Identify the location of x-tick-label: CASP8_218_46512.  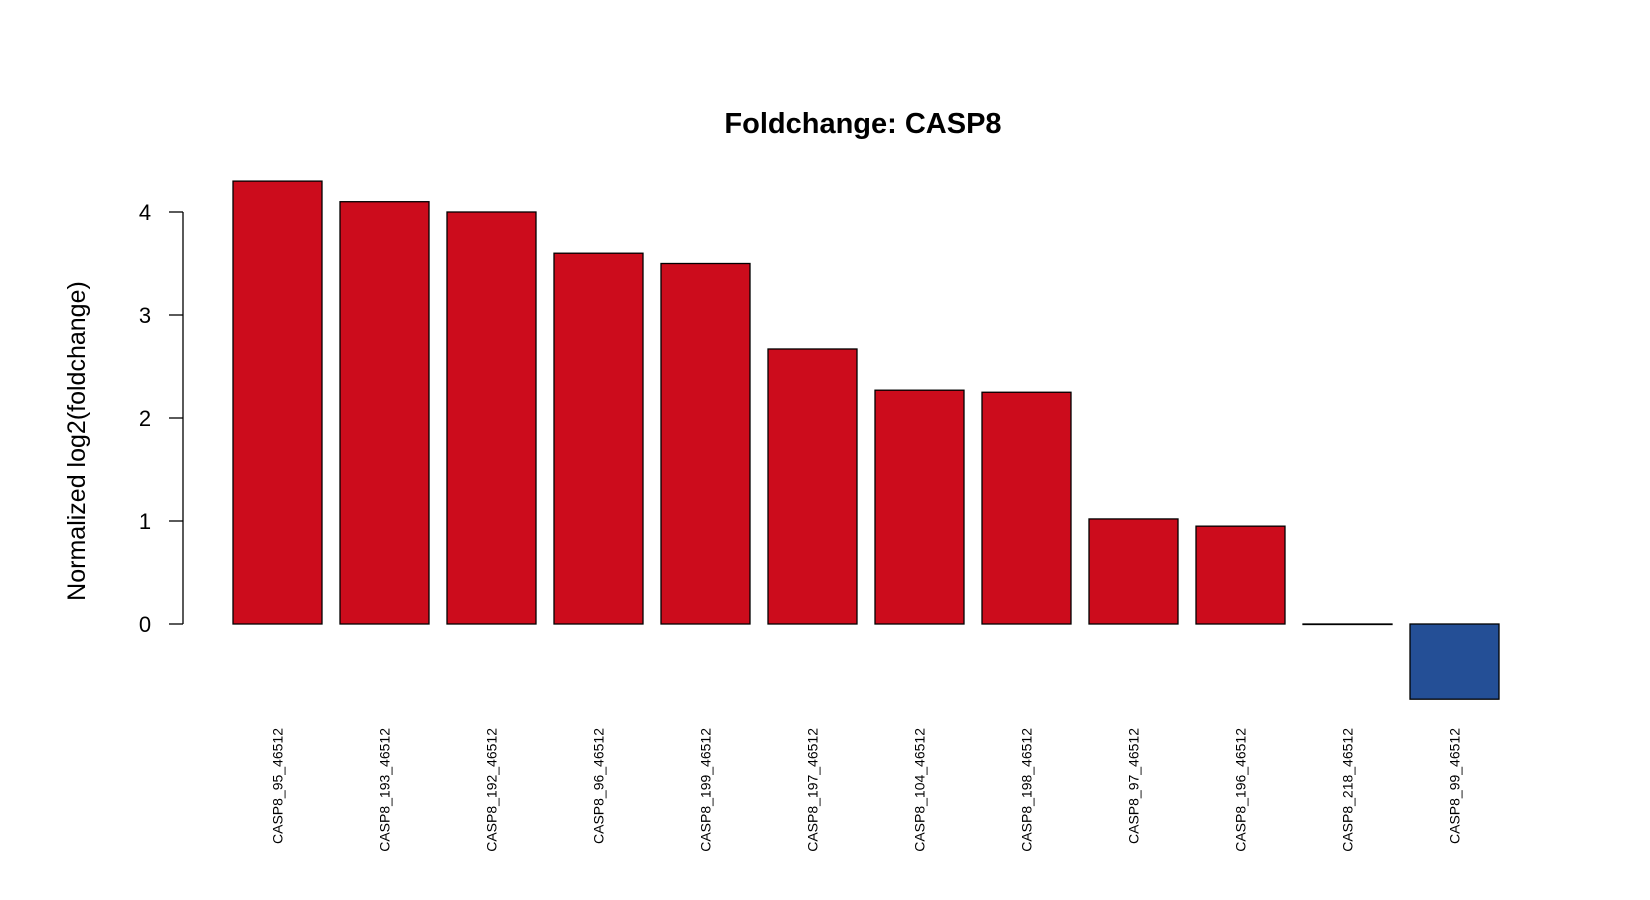
(1348, 790).